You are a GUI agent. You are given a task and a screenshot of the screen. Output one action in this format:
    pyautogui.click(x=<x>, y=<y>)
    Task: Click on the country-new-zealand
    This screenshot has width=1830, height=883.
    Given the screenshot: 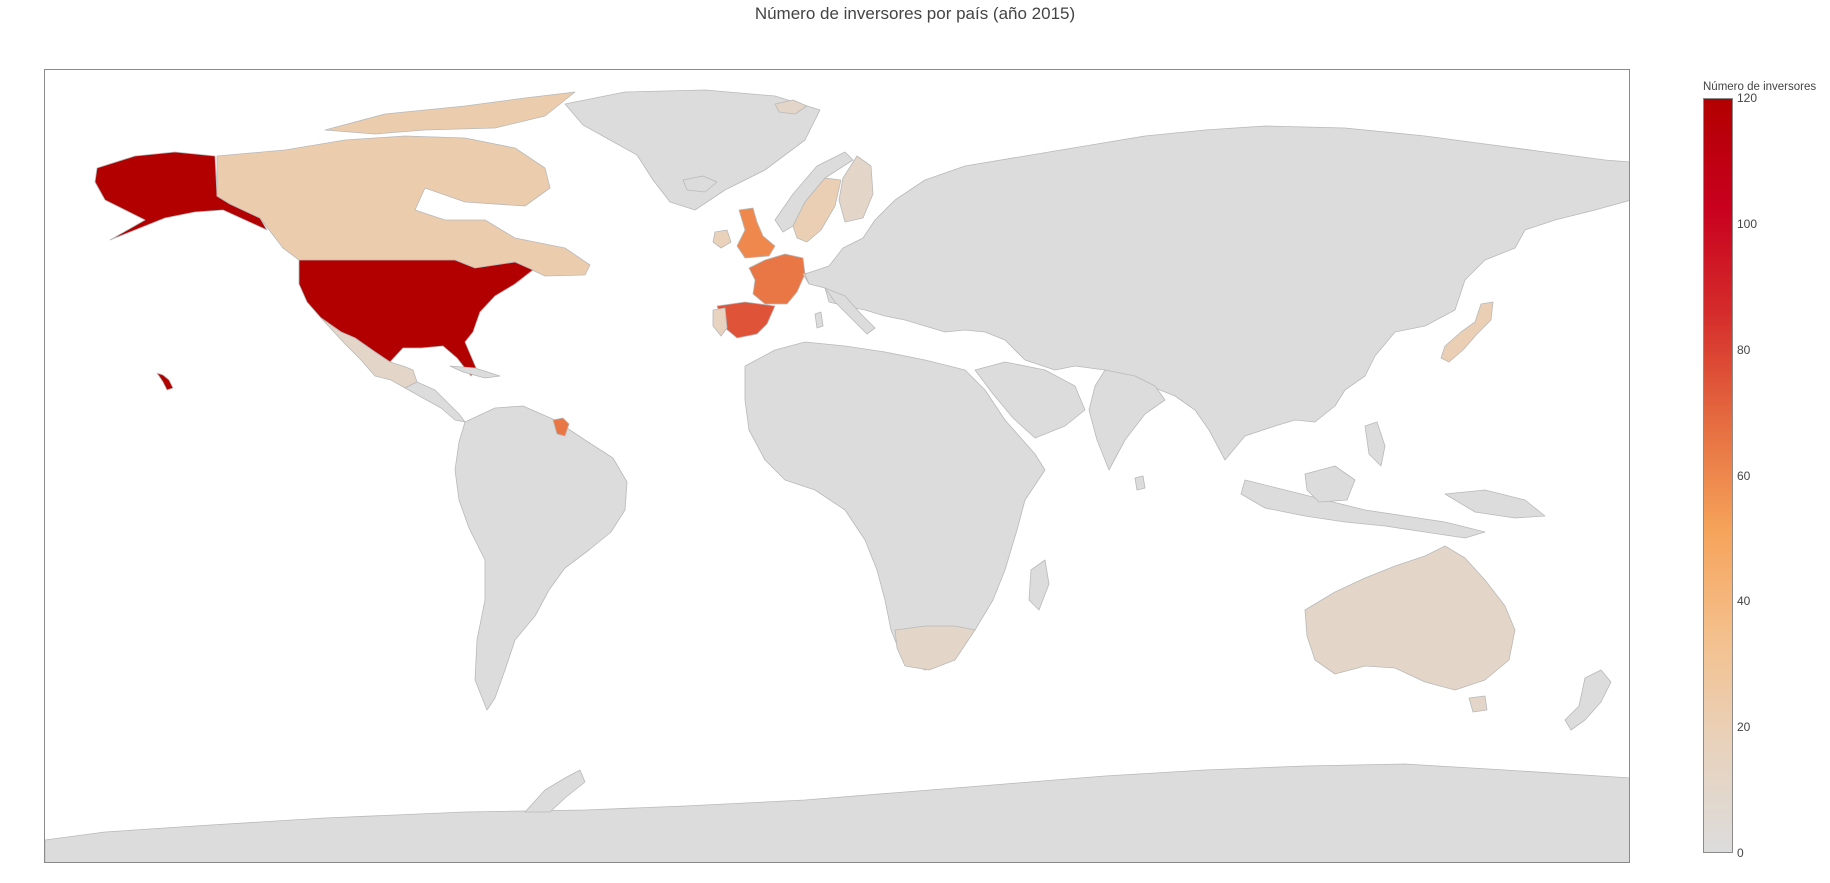 What is the action you would take?
    pyautogui.click(x=1588, y=700)
    